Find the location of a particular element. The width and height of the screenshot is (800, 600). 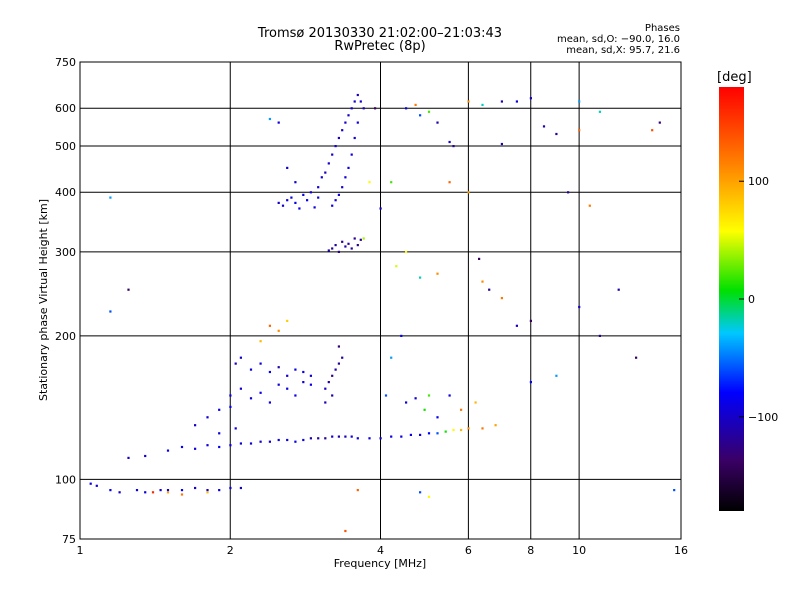

colorbar-tick-label: 100 is located at coordinates (758, 181).